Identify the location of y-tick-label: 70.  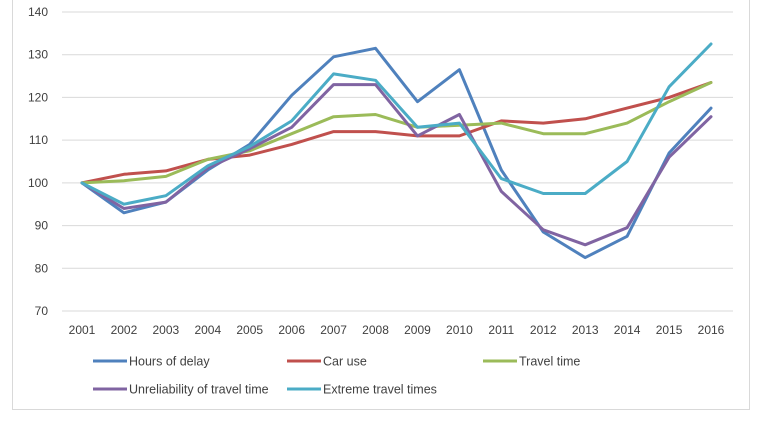
(42, 311).